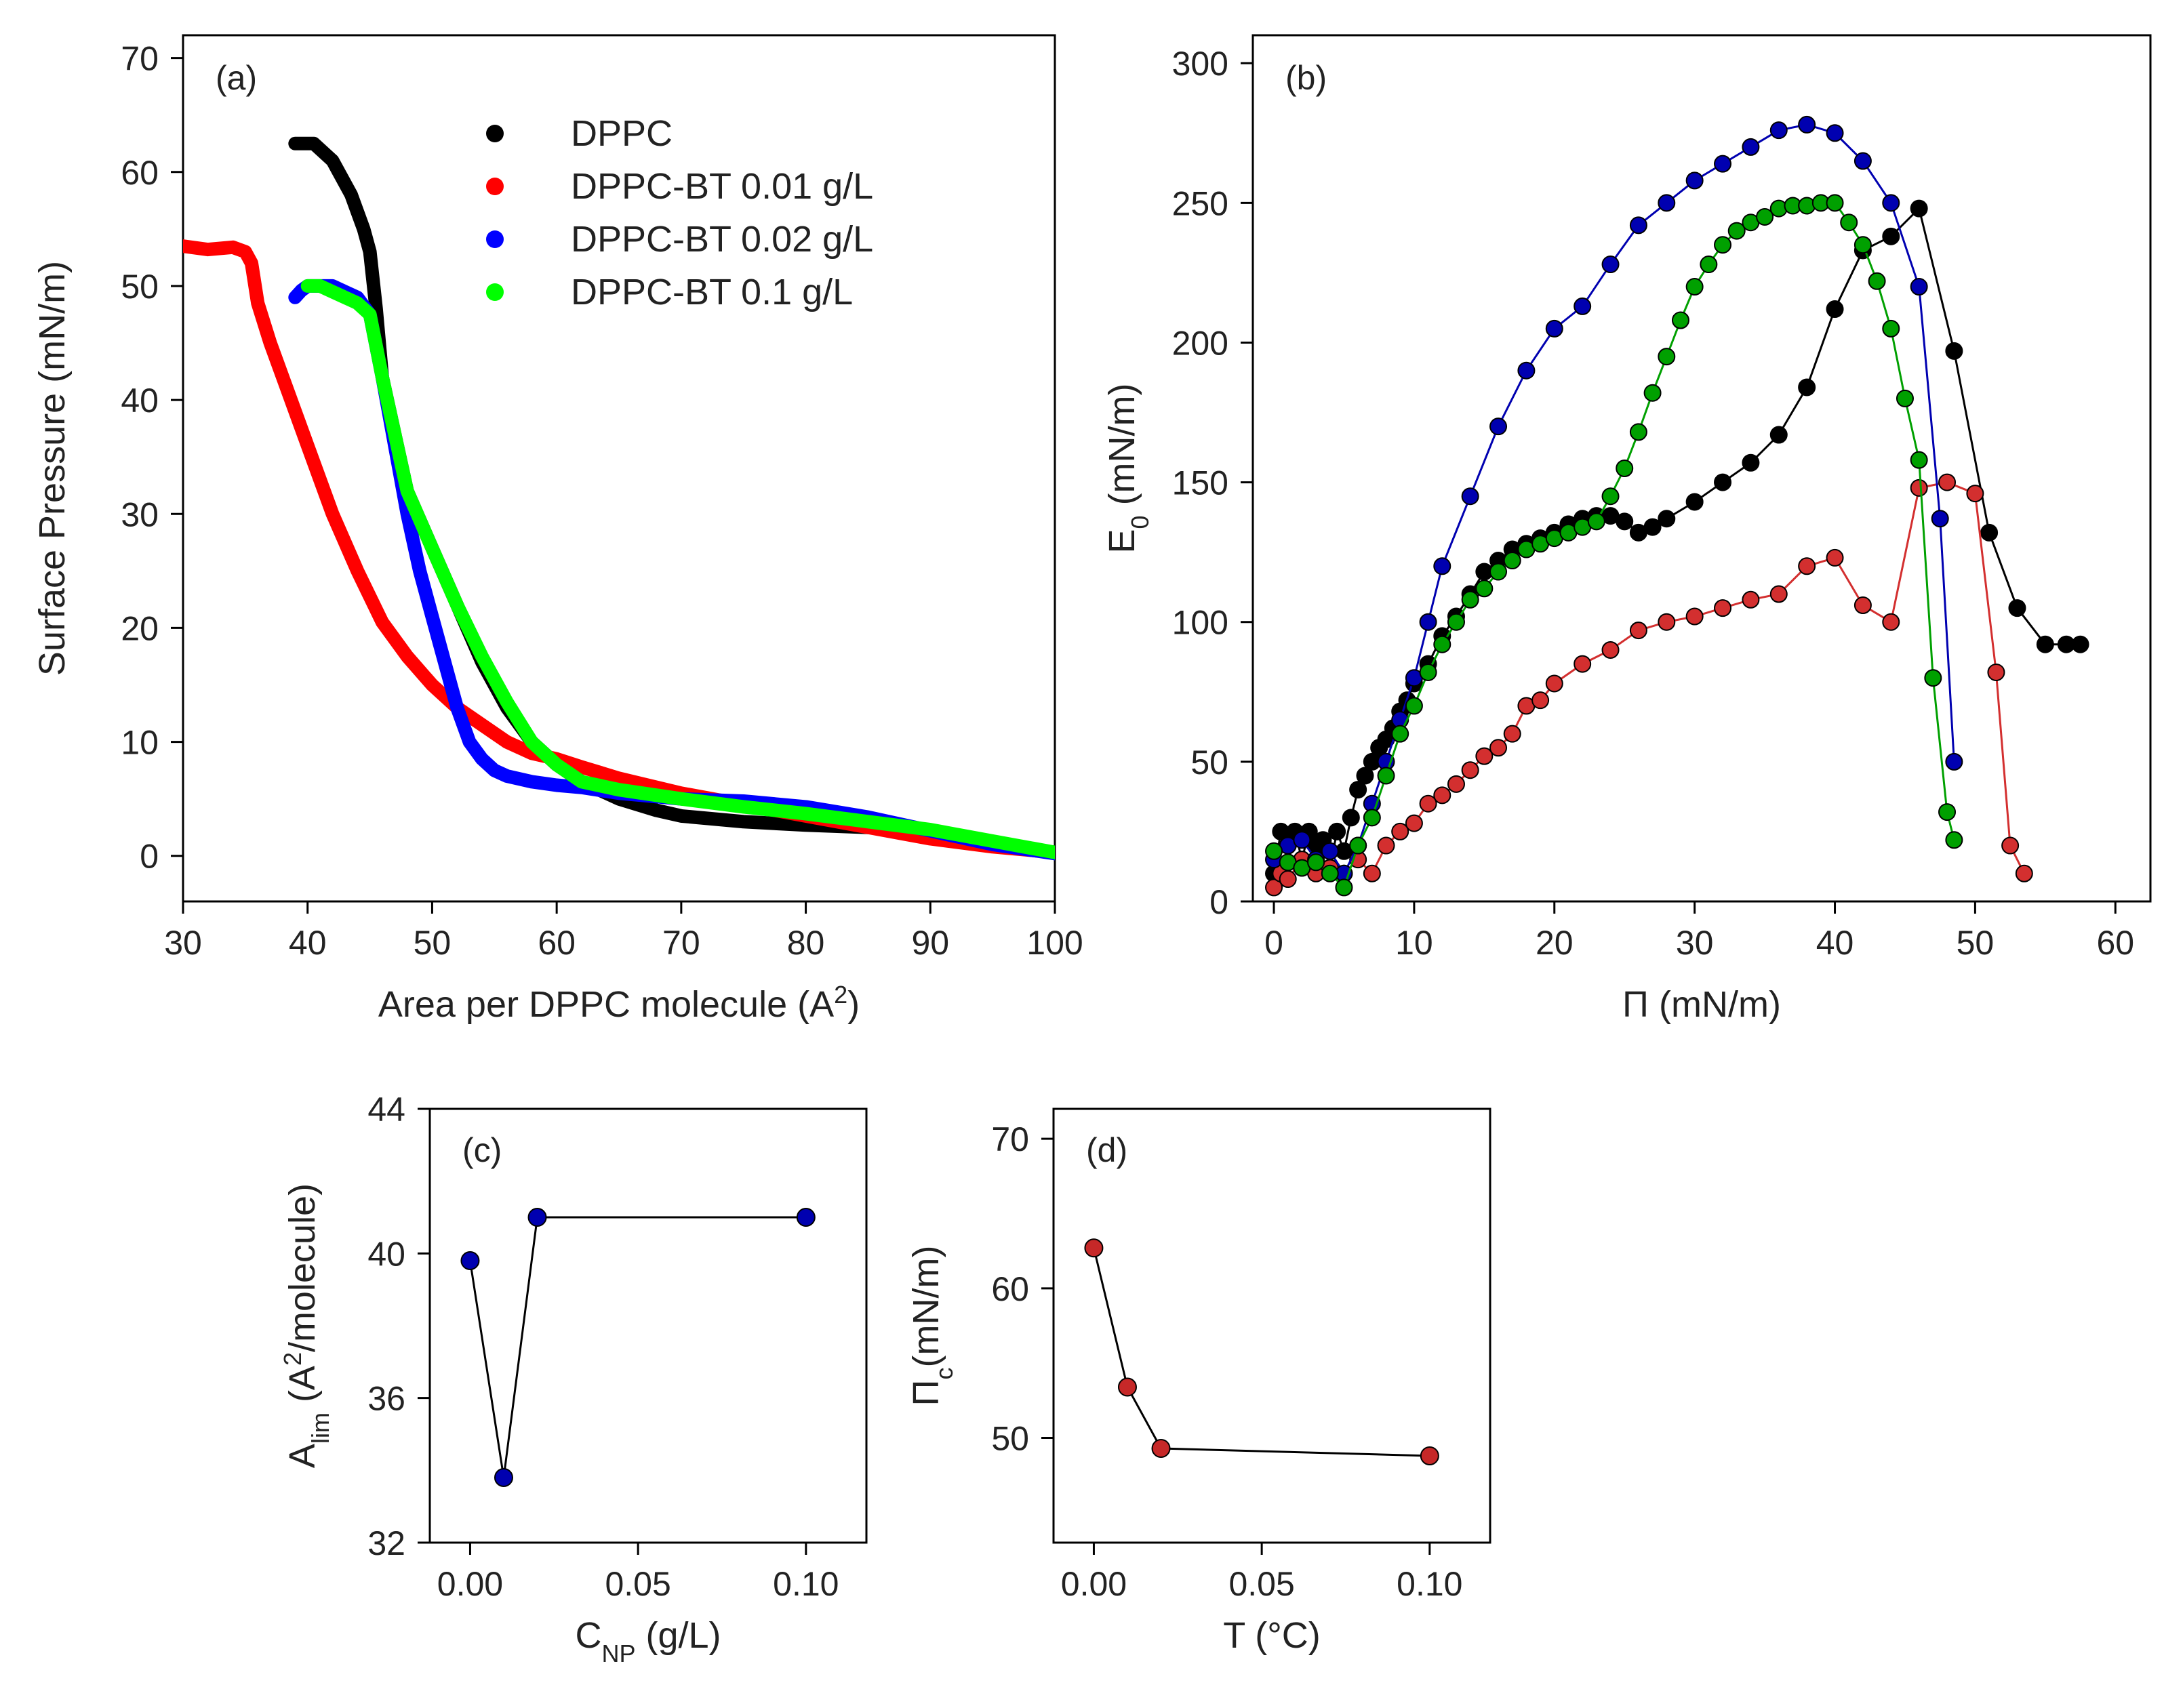 The image size is (2164, 1708). What do you see at coordinates (482, 1150) in the screenshot?
I see `panel-label: (c)` at bounding box center [482, 1150].